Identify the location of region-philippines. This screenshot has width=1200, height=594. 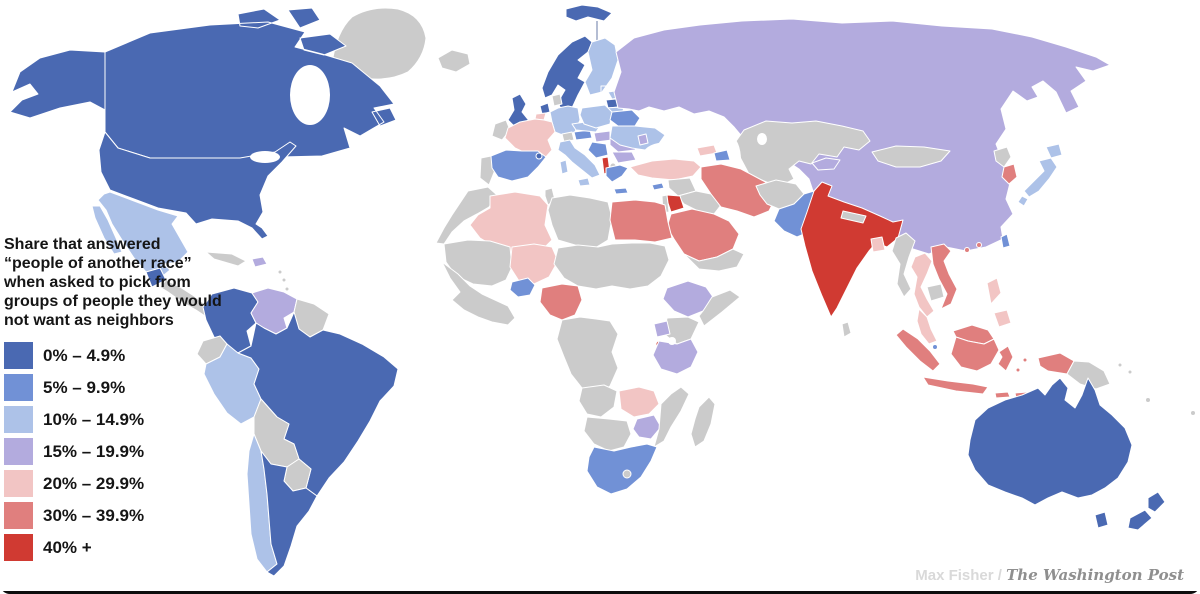
(999, 302).